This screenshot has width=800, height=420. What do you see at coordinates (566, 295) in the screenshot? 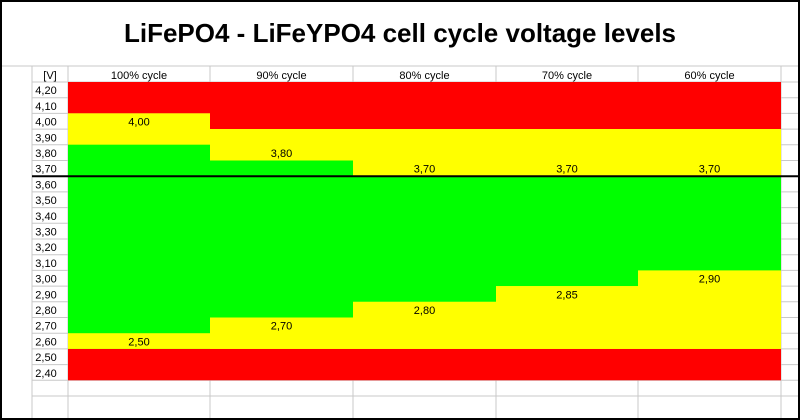
I see `lower-limit-label: 2,85` at bounding box center [566, 295].